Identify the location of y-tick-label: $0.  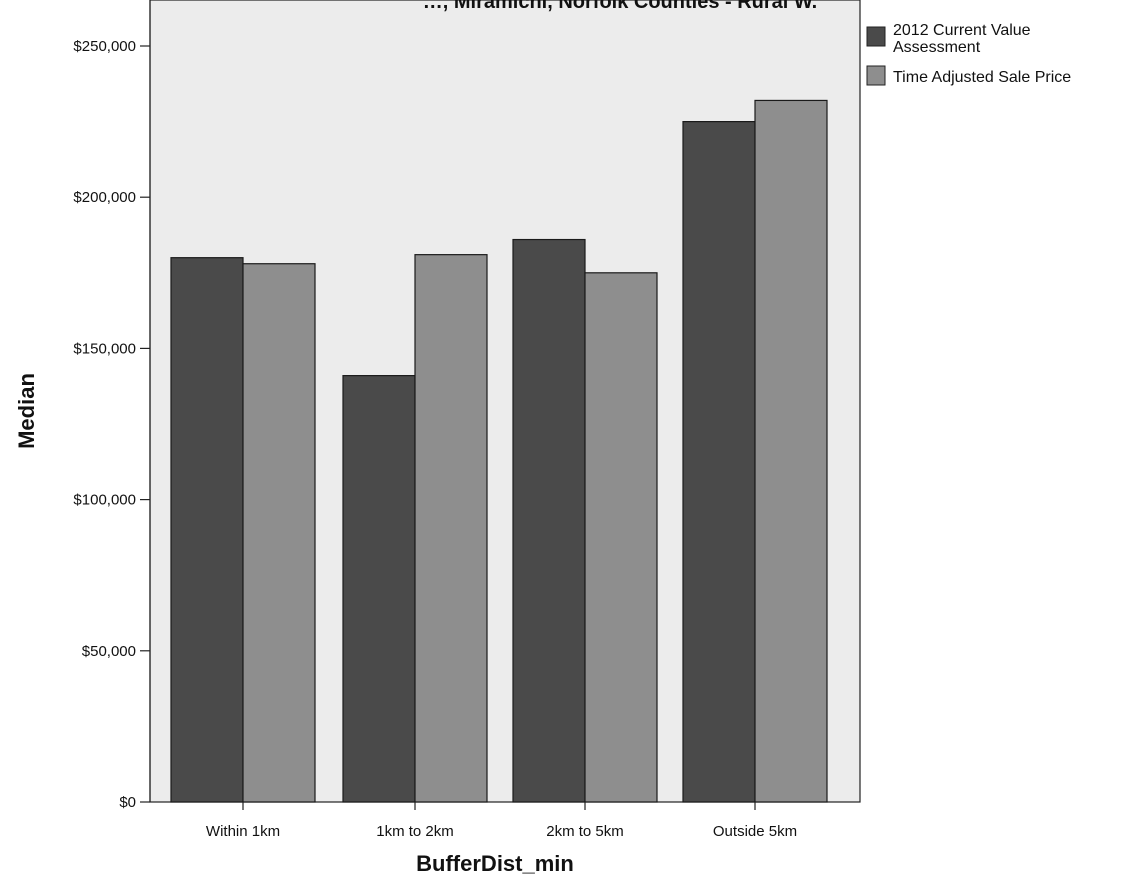
(127, 802).